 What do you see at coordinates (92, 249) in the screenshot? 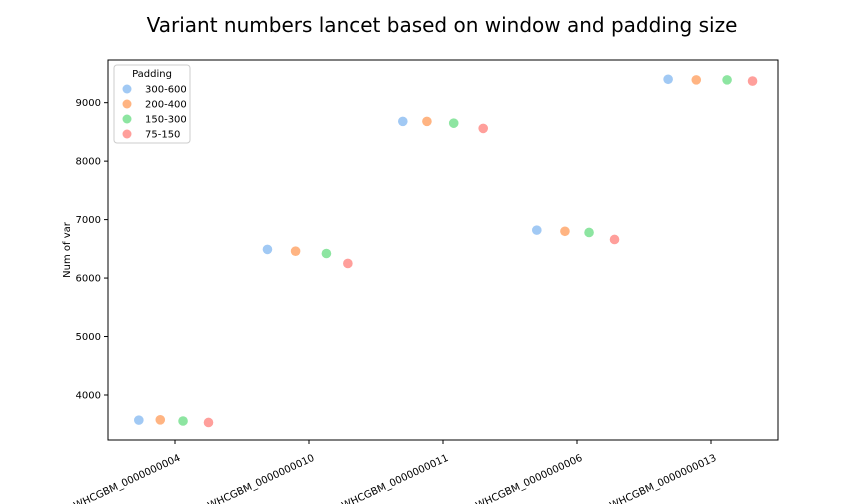
I see `y-axis: 4000 5000 6000 7000 8000 9000` at bounding box center [92, 249].